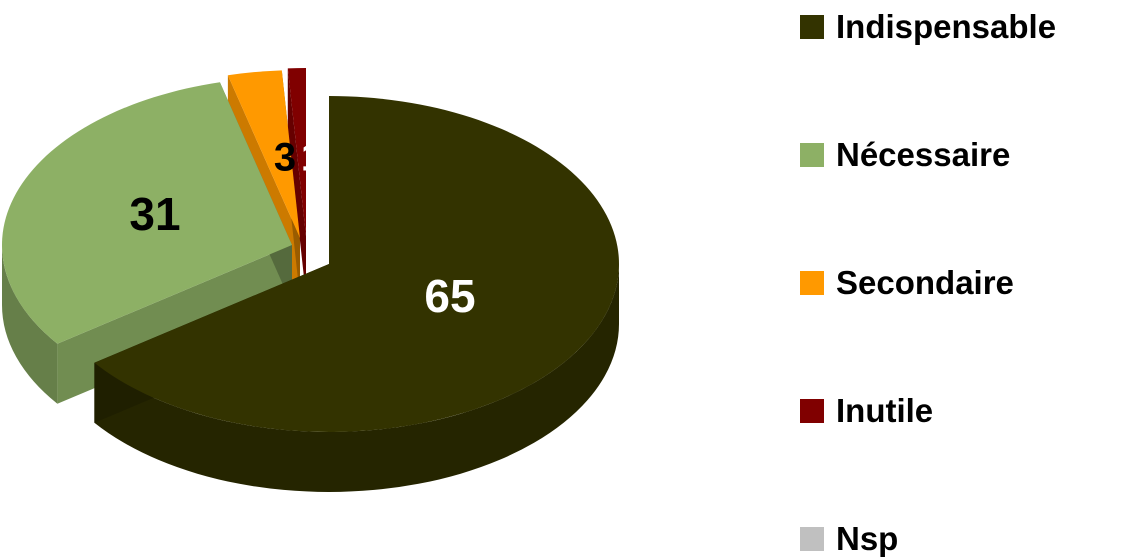  I want to click on legend-label: Nsp, so click(867, 538).